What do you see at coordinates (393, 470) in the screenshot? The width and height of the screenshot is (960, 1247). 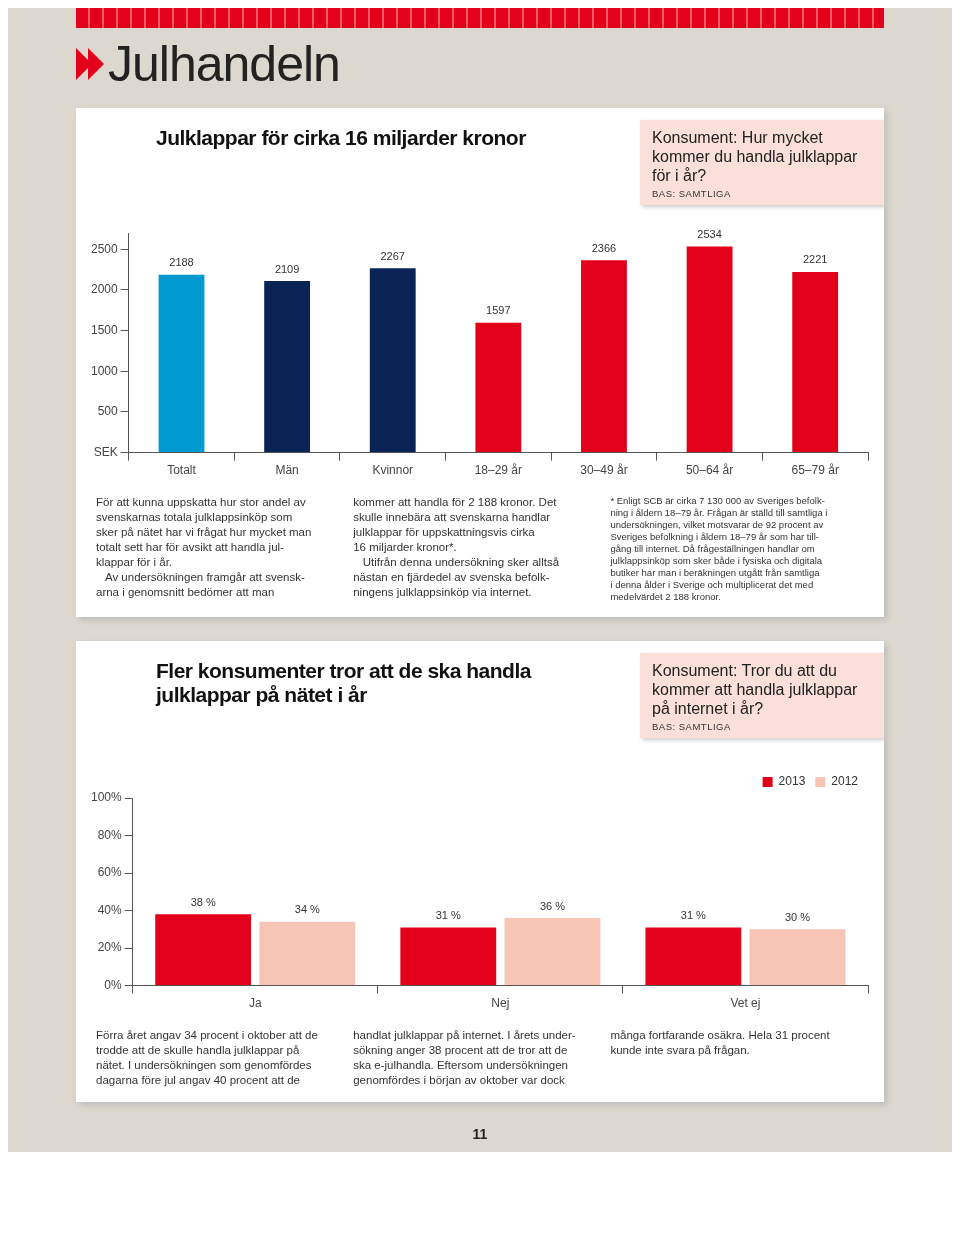 I see `x-tick-label: Kvinnor` at bounding box center [393, 470].